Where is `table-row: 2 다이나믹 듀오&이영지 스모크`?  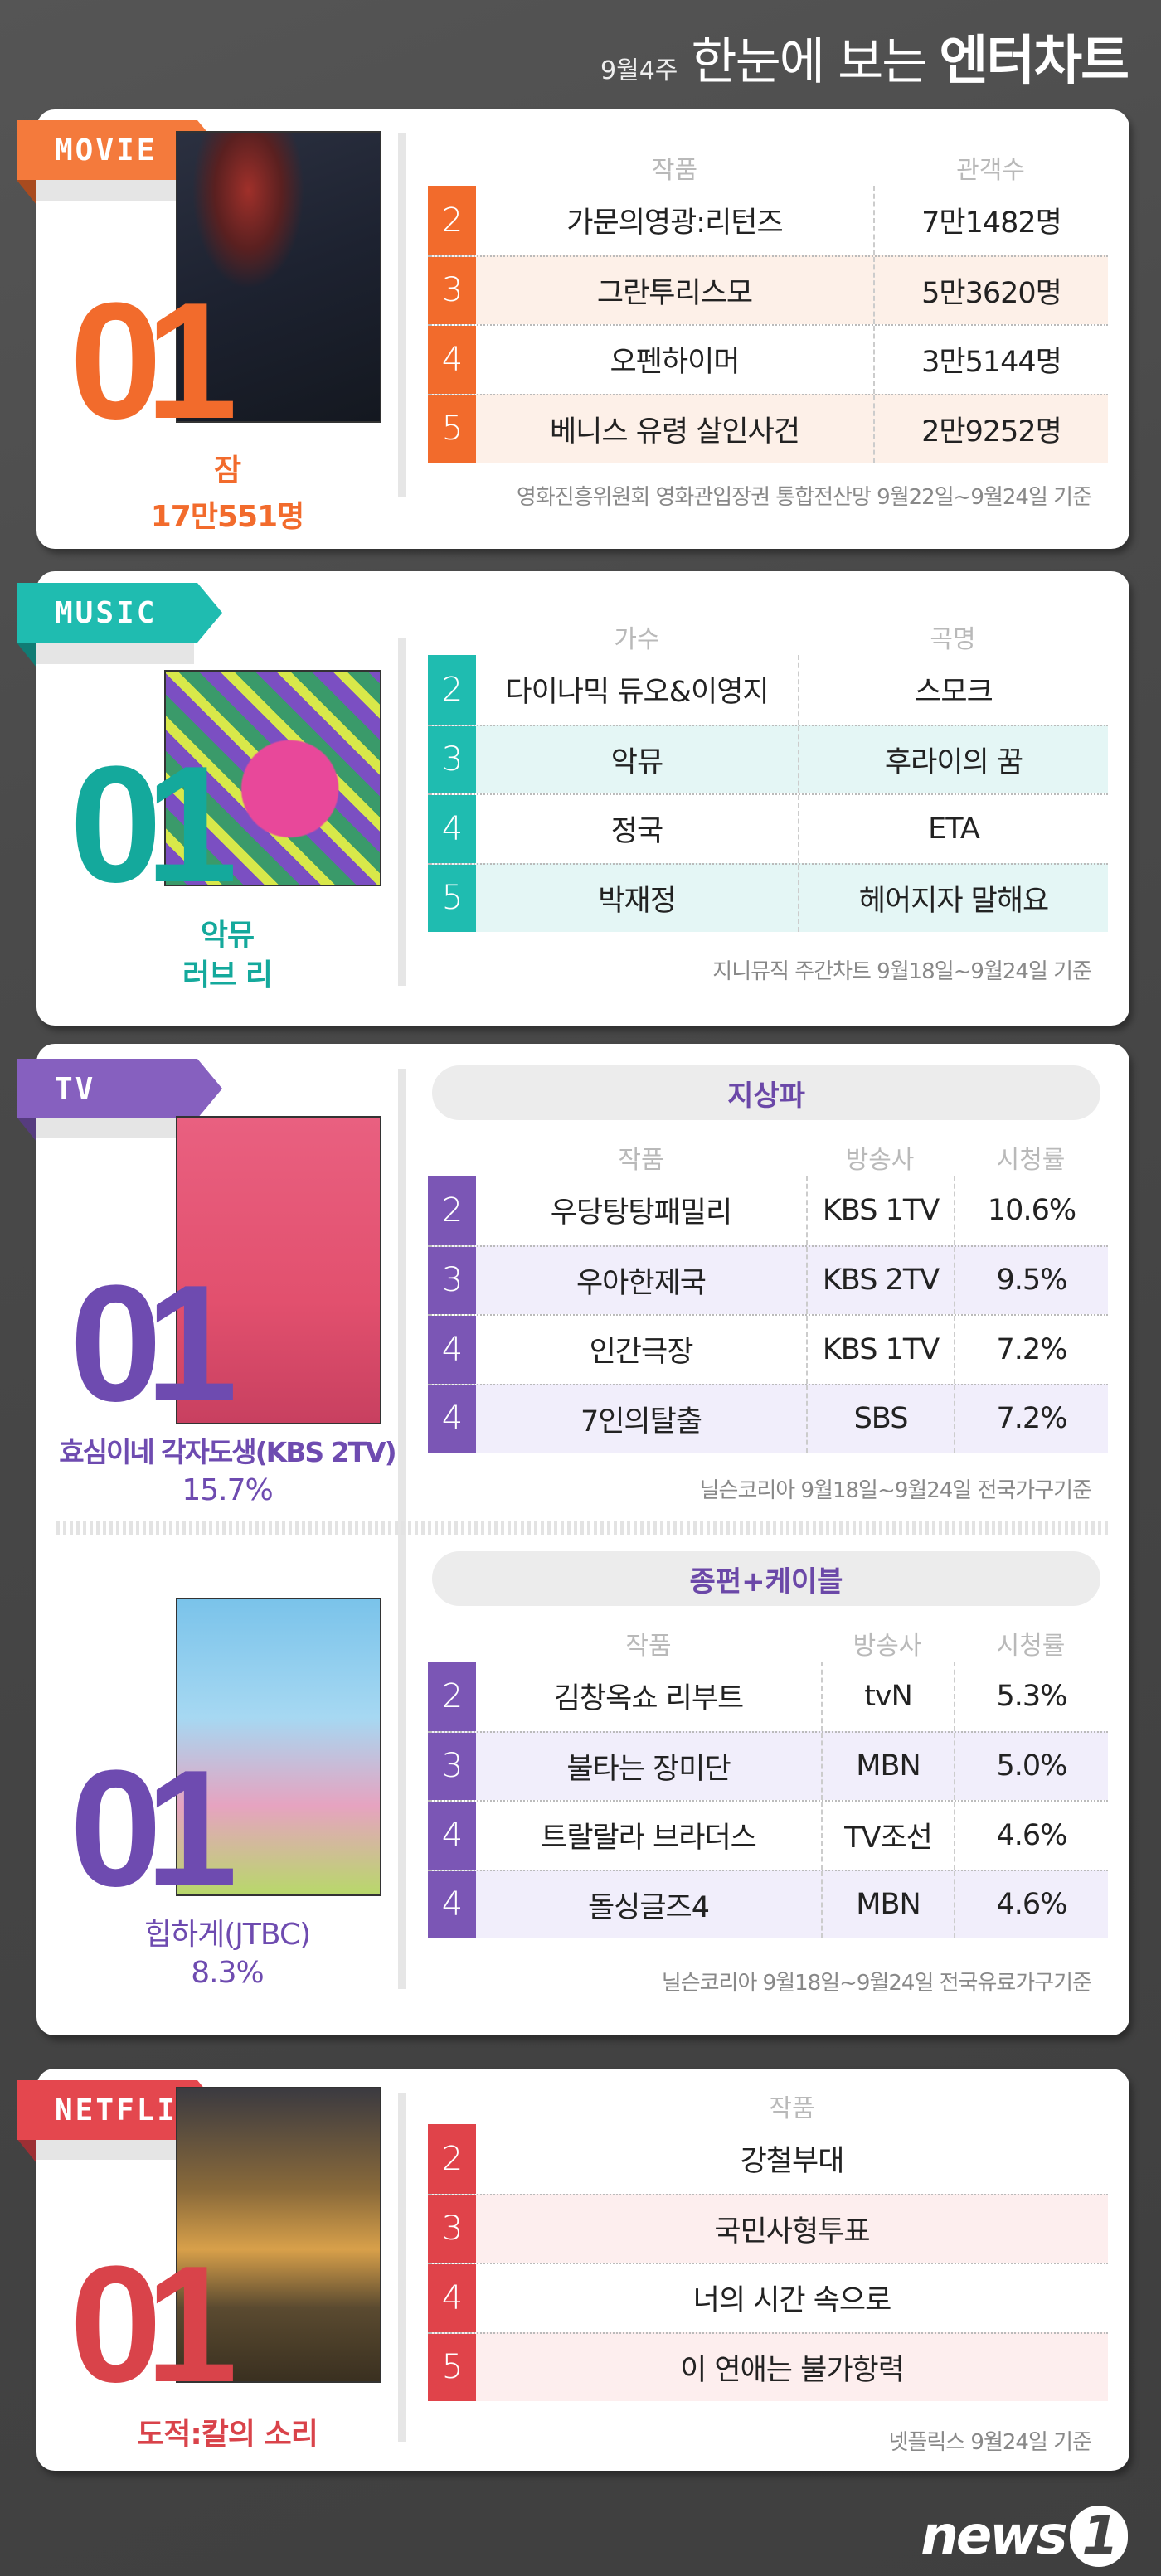 table-row: 2 다이나믹 듀오&이영지 스모크 is located at coordinates (768, 690).